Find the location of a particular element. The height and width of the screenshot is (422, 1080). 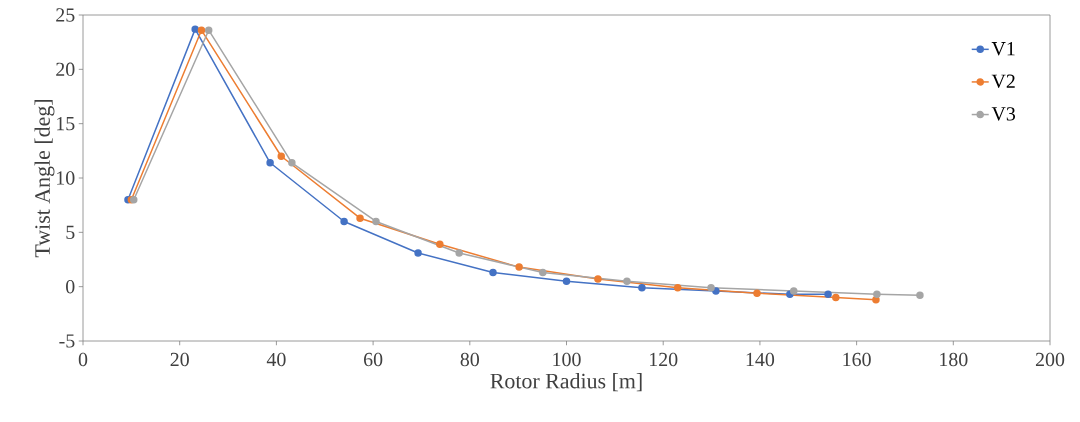

x-tick-label: 40 is located at coordinates (276, 359).